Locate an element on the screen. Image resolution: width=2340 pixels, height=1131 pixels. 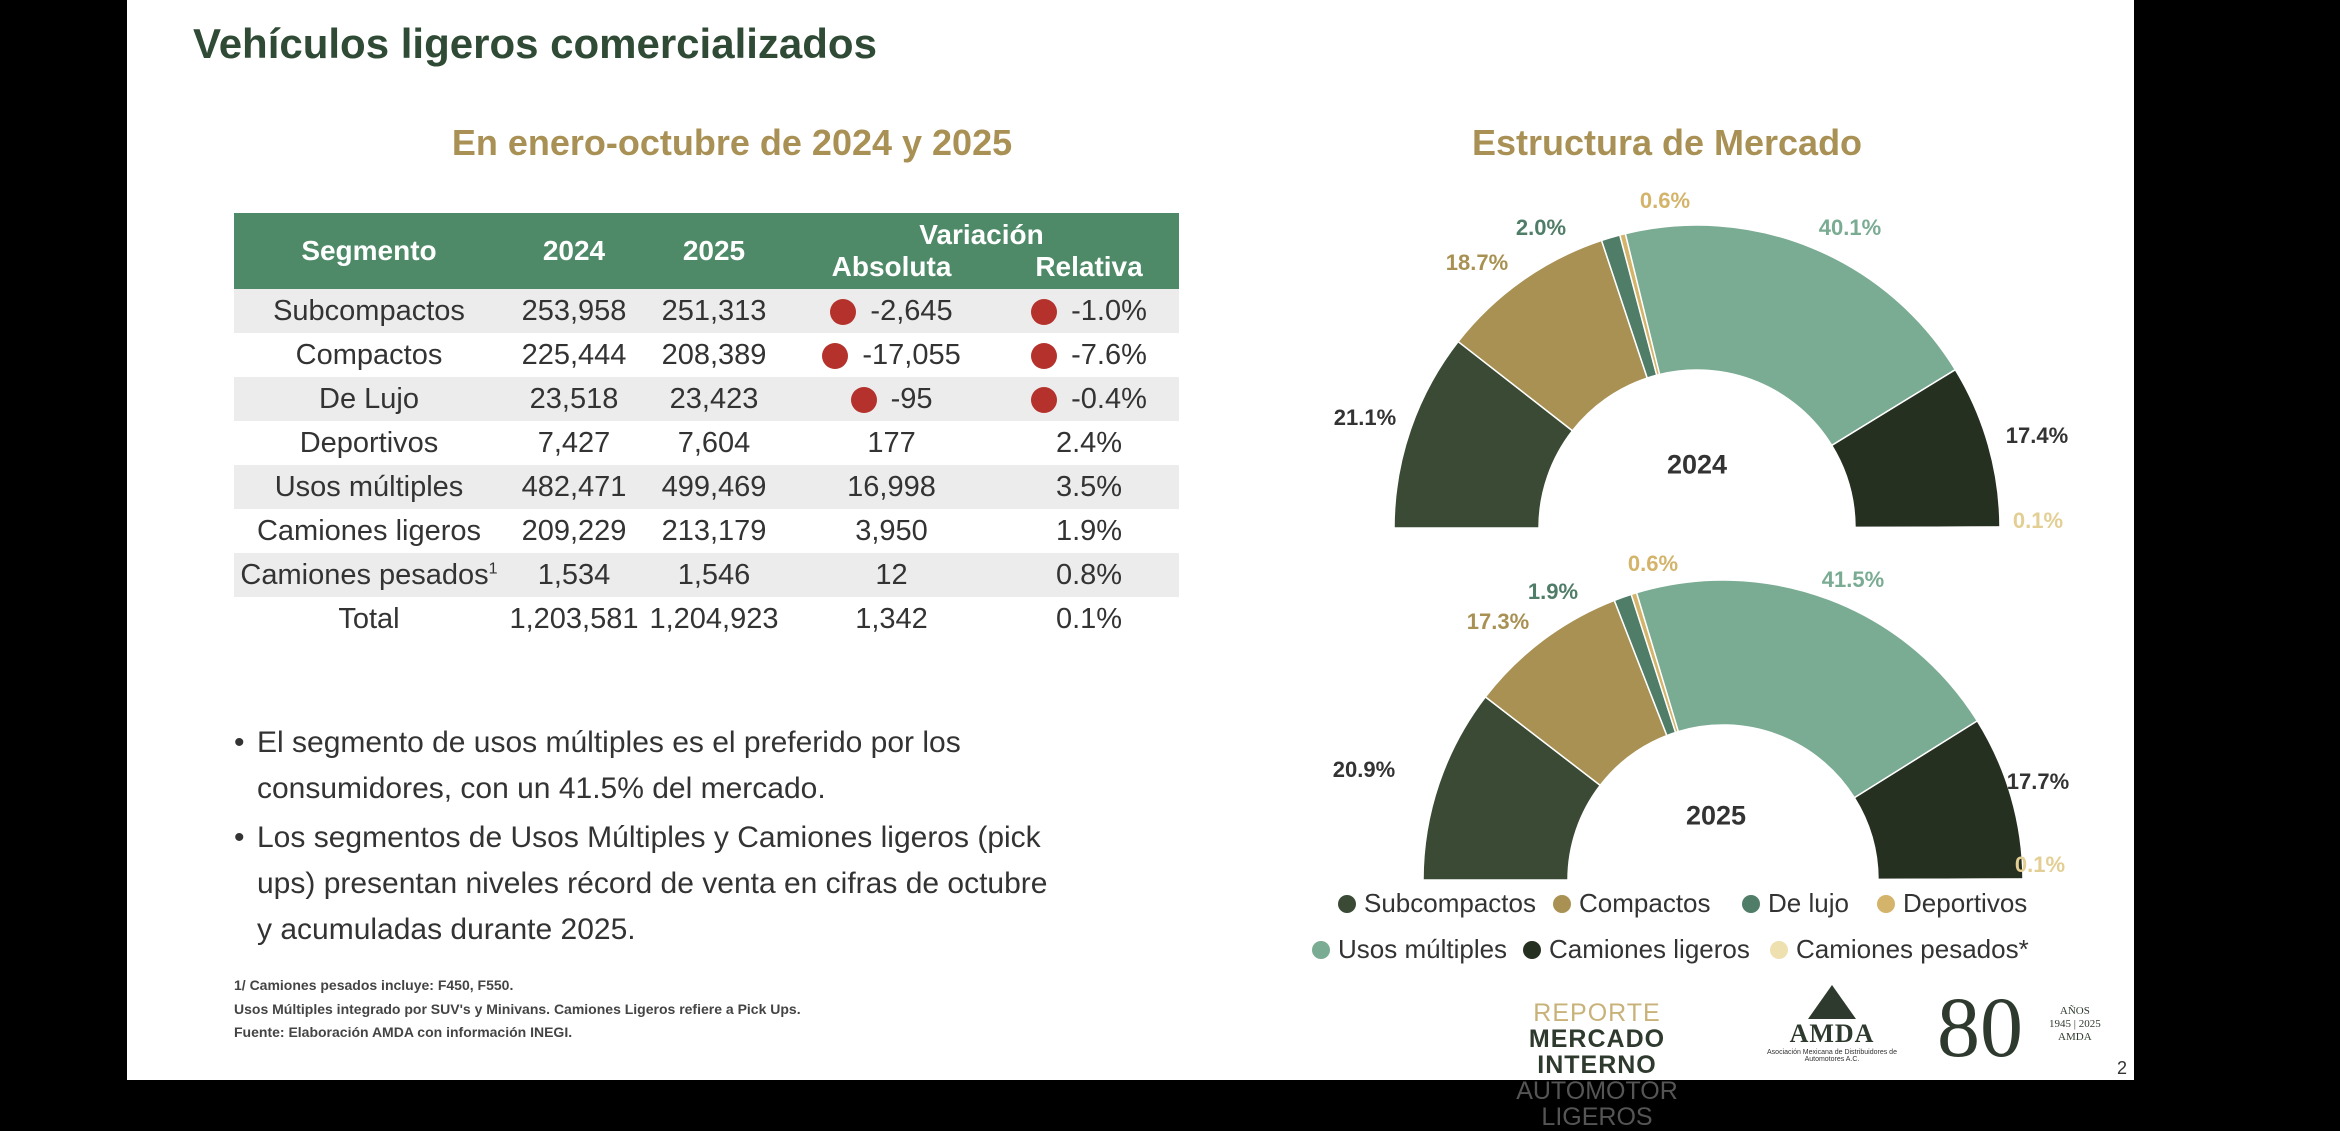
cell-absolute: -17,055 is located at coordinates (891, 355).